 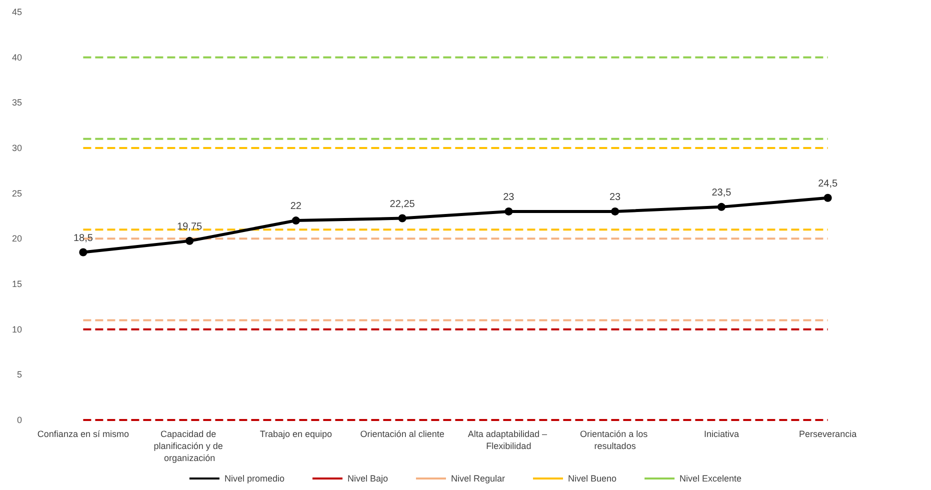 What do you see at coordinates (296, 434) in the screenshot?
I see `x-tick-label: Trabajo en equipo` at bounding box center [296, 434].